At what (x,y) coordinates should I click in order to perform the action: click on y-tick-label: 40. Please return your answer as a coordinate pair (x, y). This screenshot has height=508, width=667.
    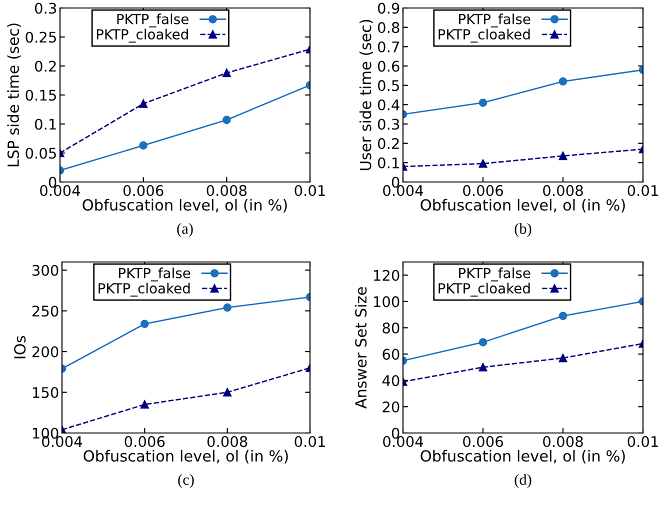
    Looking at the image, I should click on (391, 380).